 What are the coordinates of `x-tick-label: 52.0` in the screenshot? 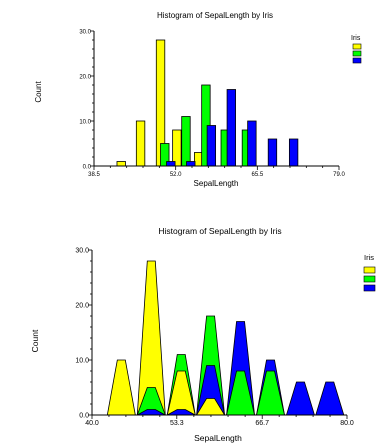 It's located at (176, 175).